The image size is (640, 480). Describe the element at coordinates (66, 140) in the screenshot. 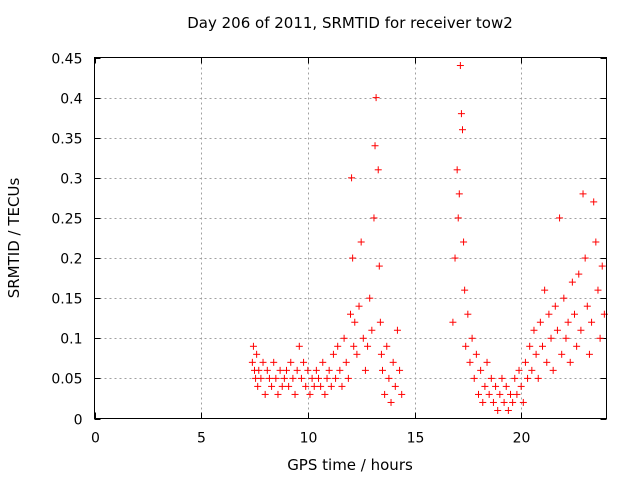

I see `y-tick-label: 0.35` at that location.